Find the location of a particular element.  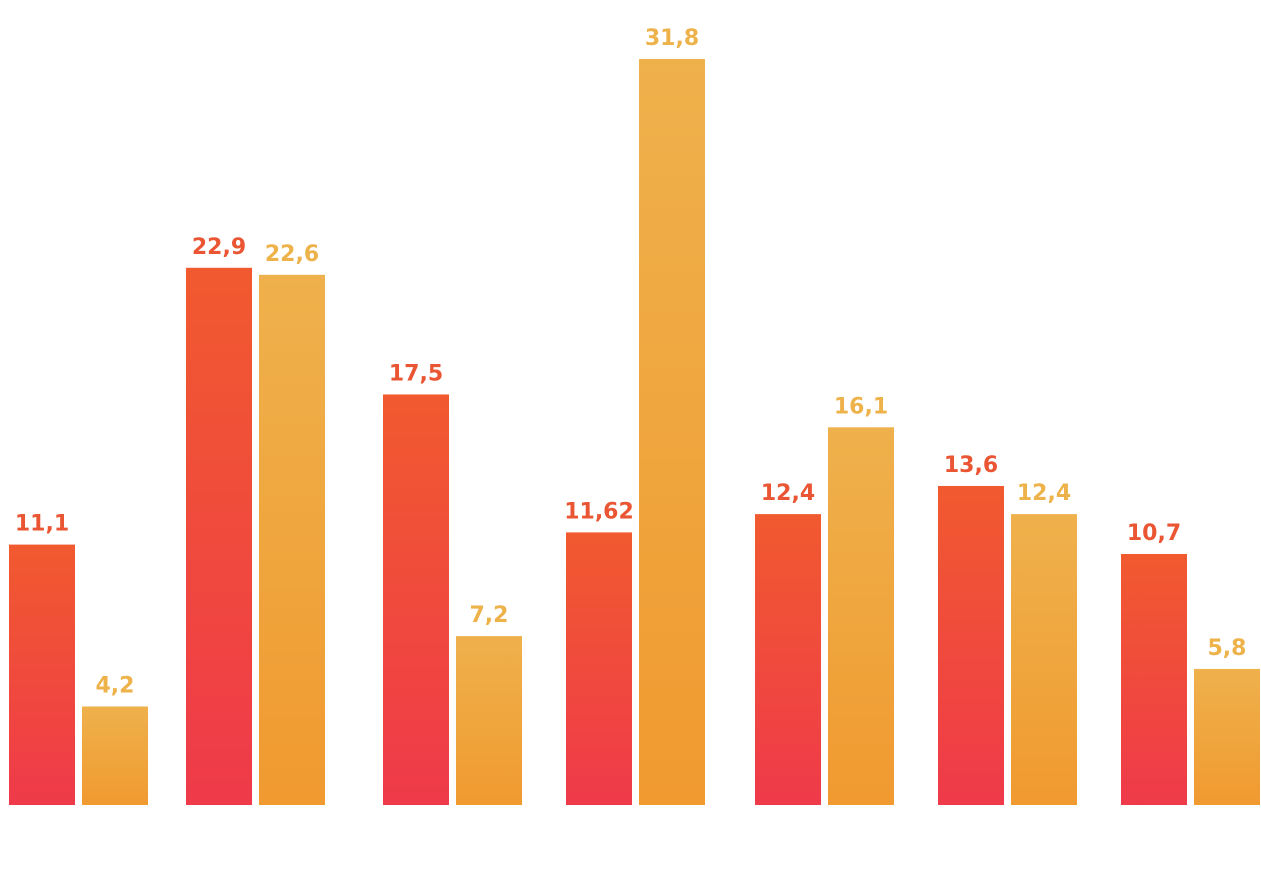

data-label-series-1-item-2: 22,9 is located at coordinates (219, 247).